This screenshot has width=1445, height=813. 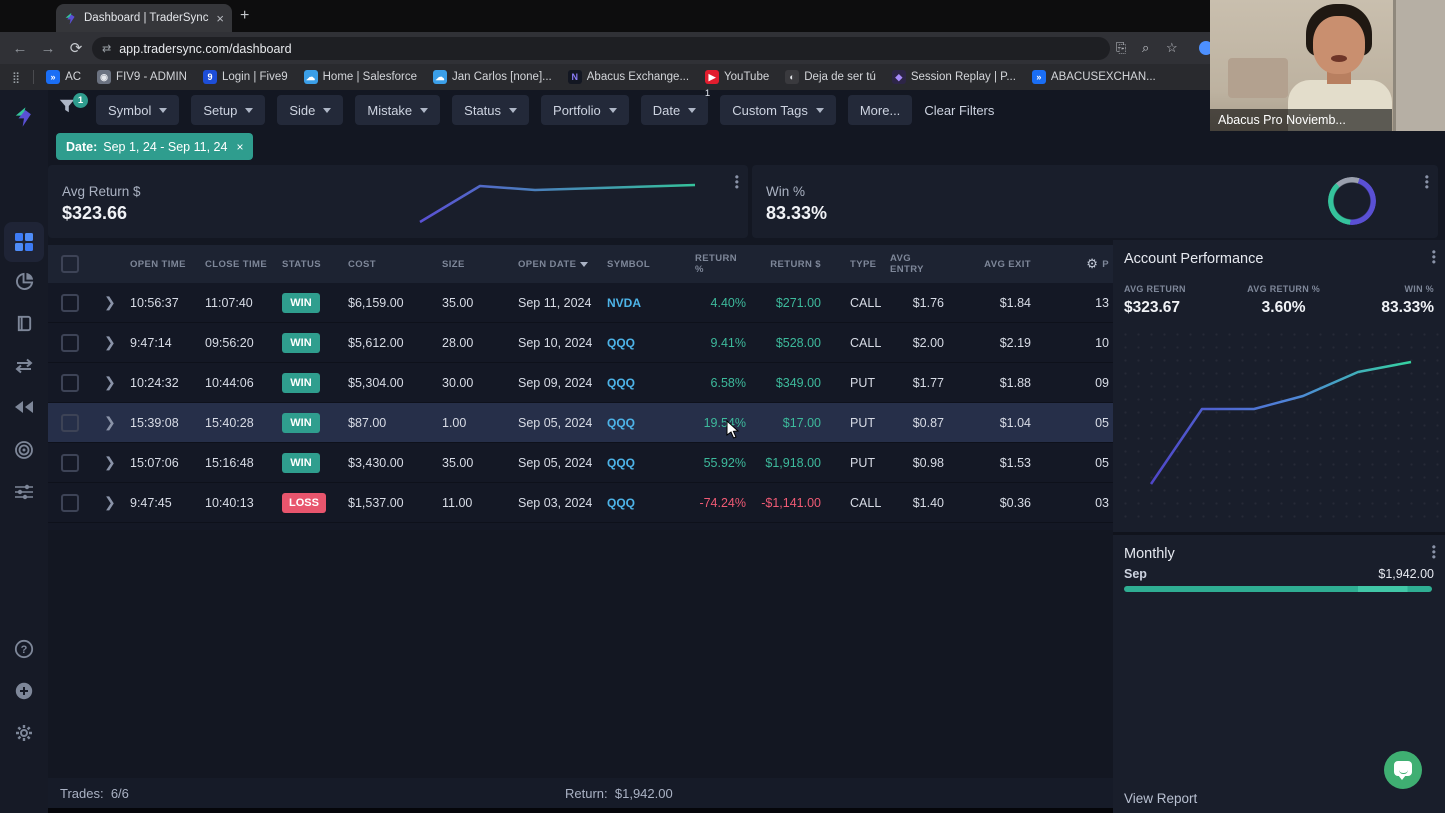 I want to click on apps-grid-icon: ⣿, so click(x=17, y=77).